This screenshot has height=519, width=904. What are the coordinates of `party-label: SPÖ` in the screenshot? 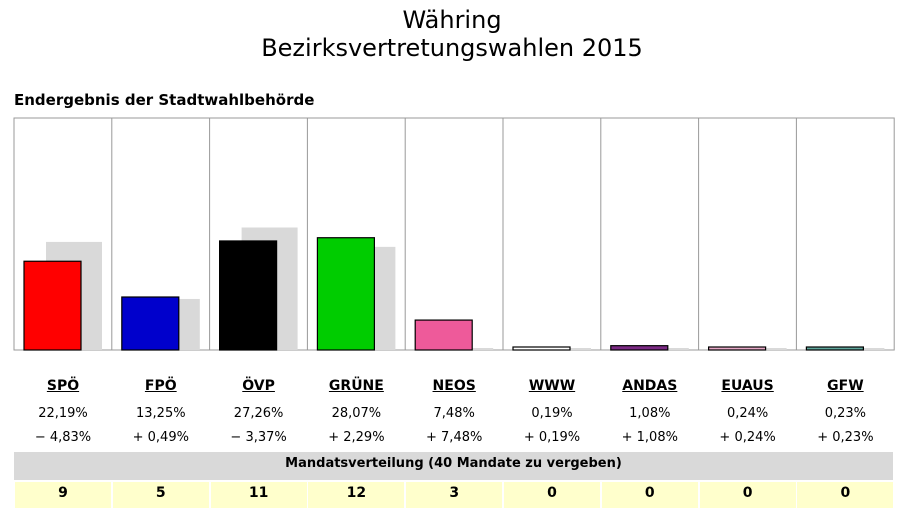 It's located at (63, 386).